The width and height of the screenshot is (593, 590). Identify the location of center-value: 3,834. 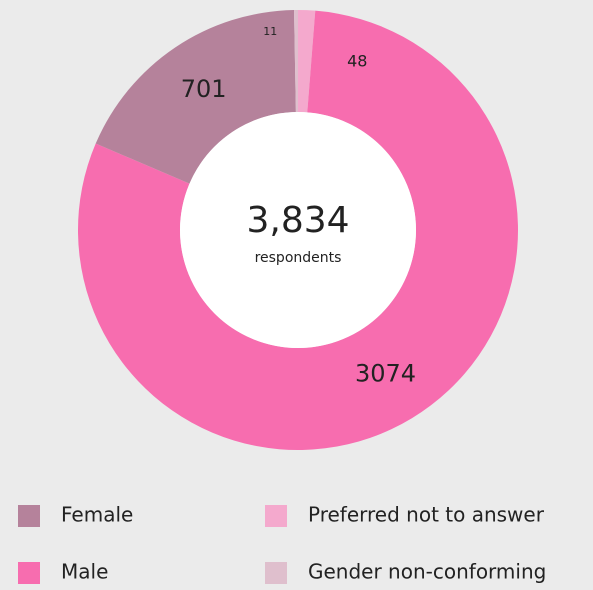
(297, 220).